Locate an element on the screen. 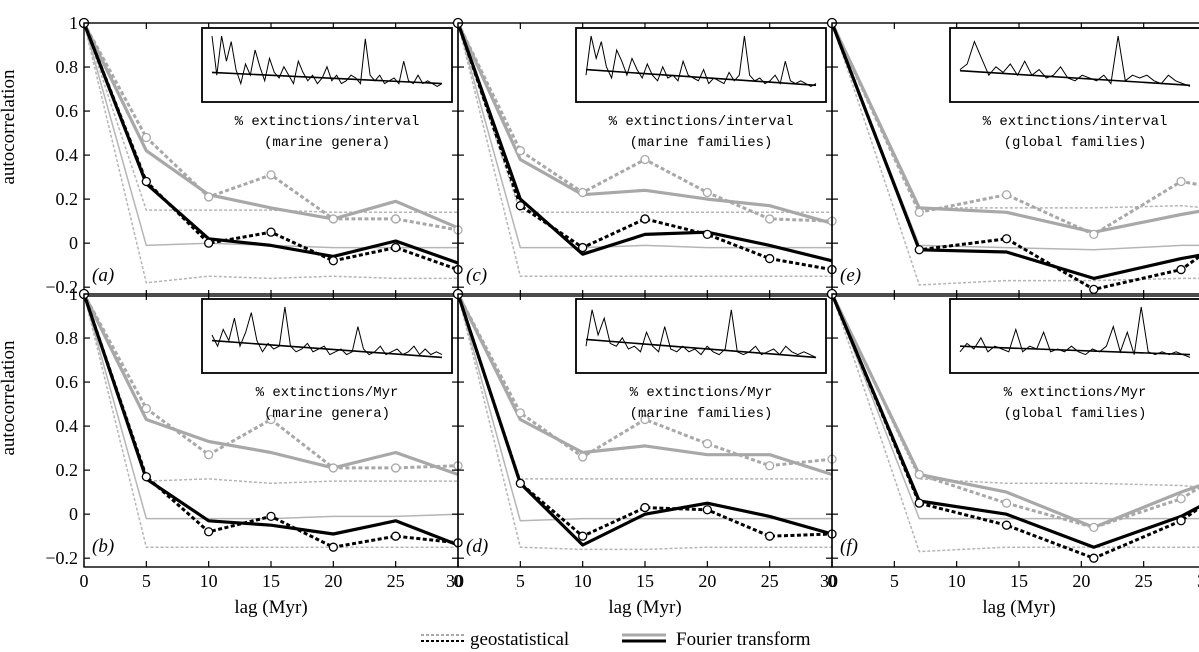 This screenshot has height=652, width=1199. panel-label-c: (c) is located at coordinates (476, 275).